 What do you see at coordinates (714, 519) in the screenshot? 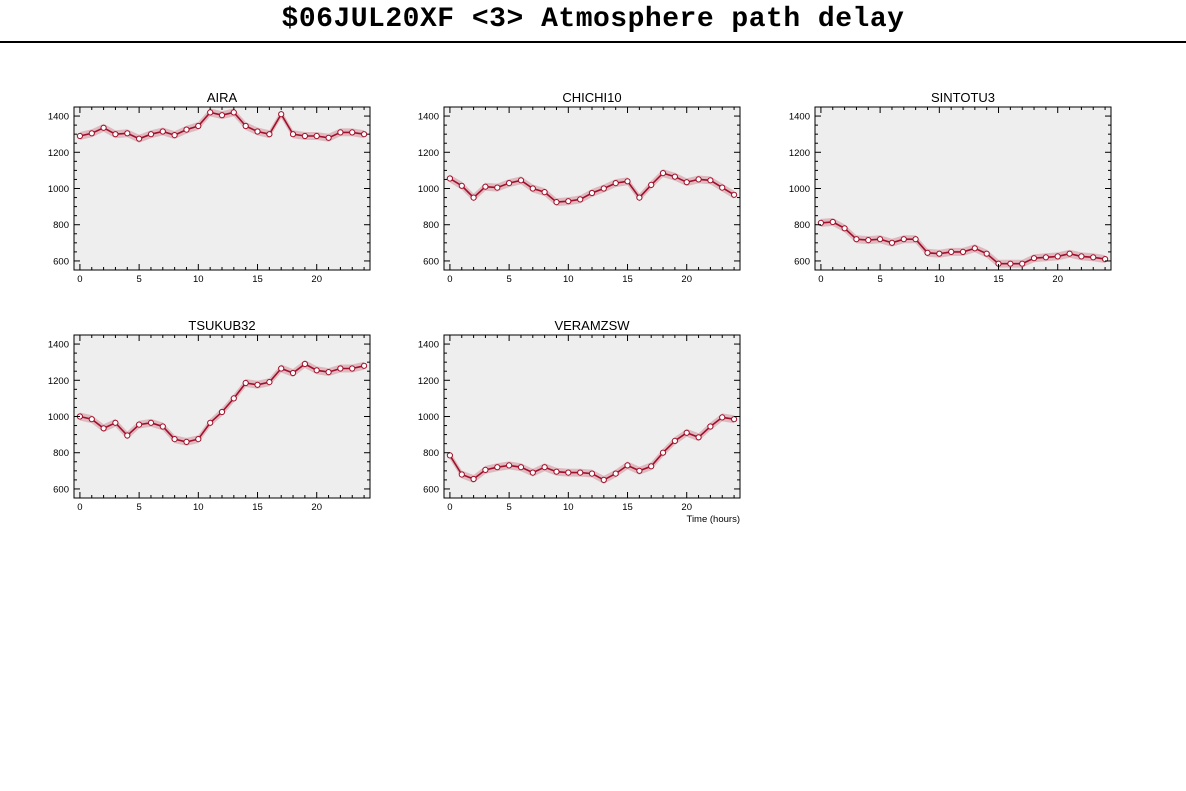
I see `x-axis-title: Time (hours)` at bounding box center [714, 519].